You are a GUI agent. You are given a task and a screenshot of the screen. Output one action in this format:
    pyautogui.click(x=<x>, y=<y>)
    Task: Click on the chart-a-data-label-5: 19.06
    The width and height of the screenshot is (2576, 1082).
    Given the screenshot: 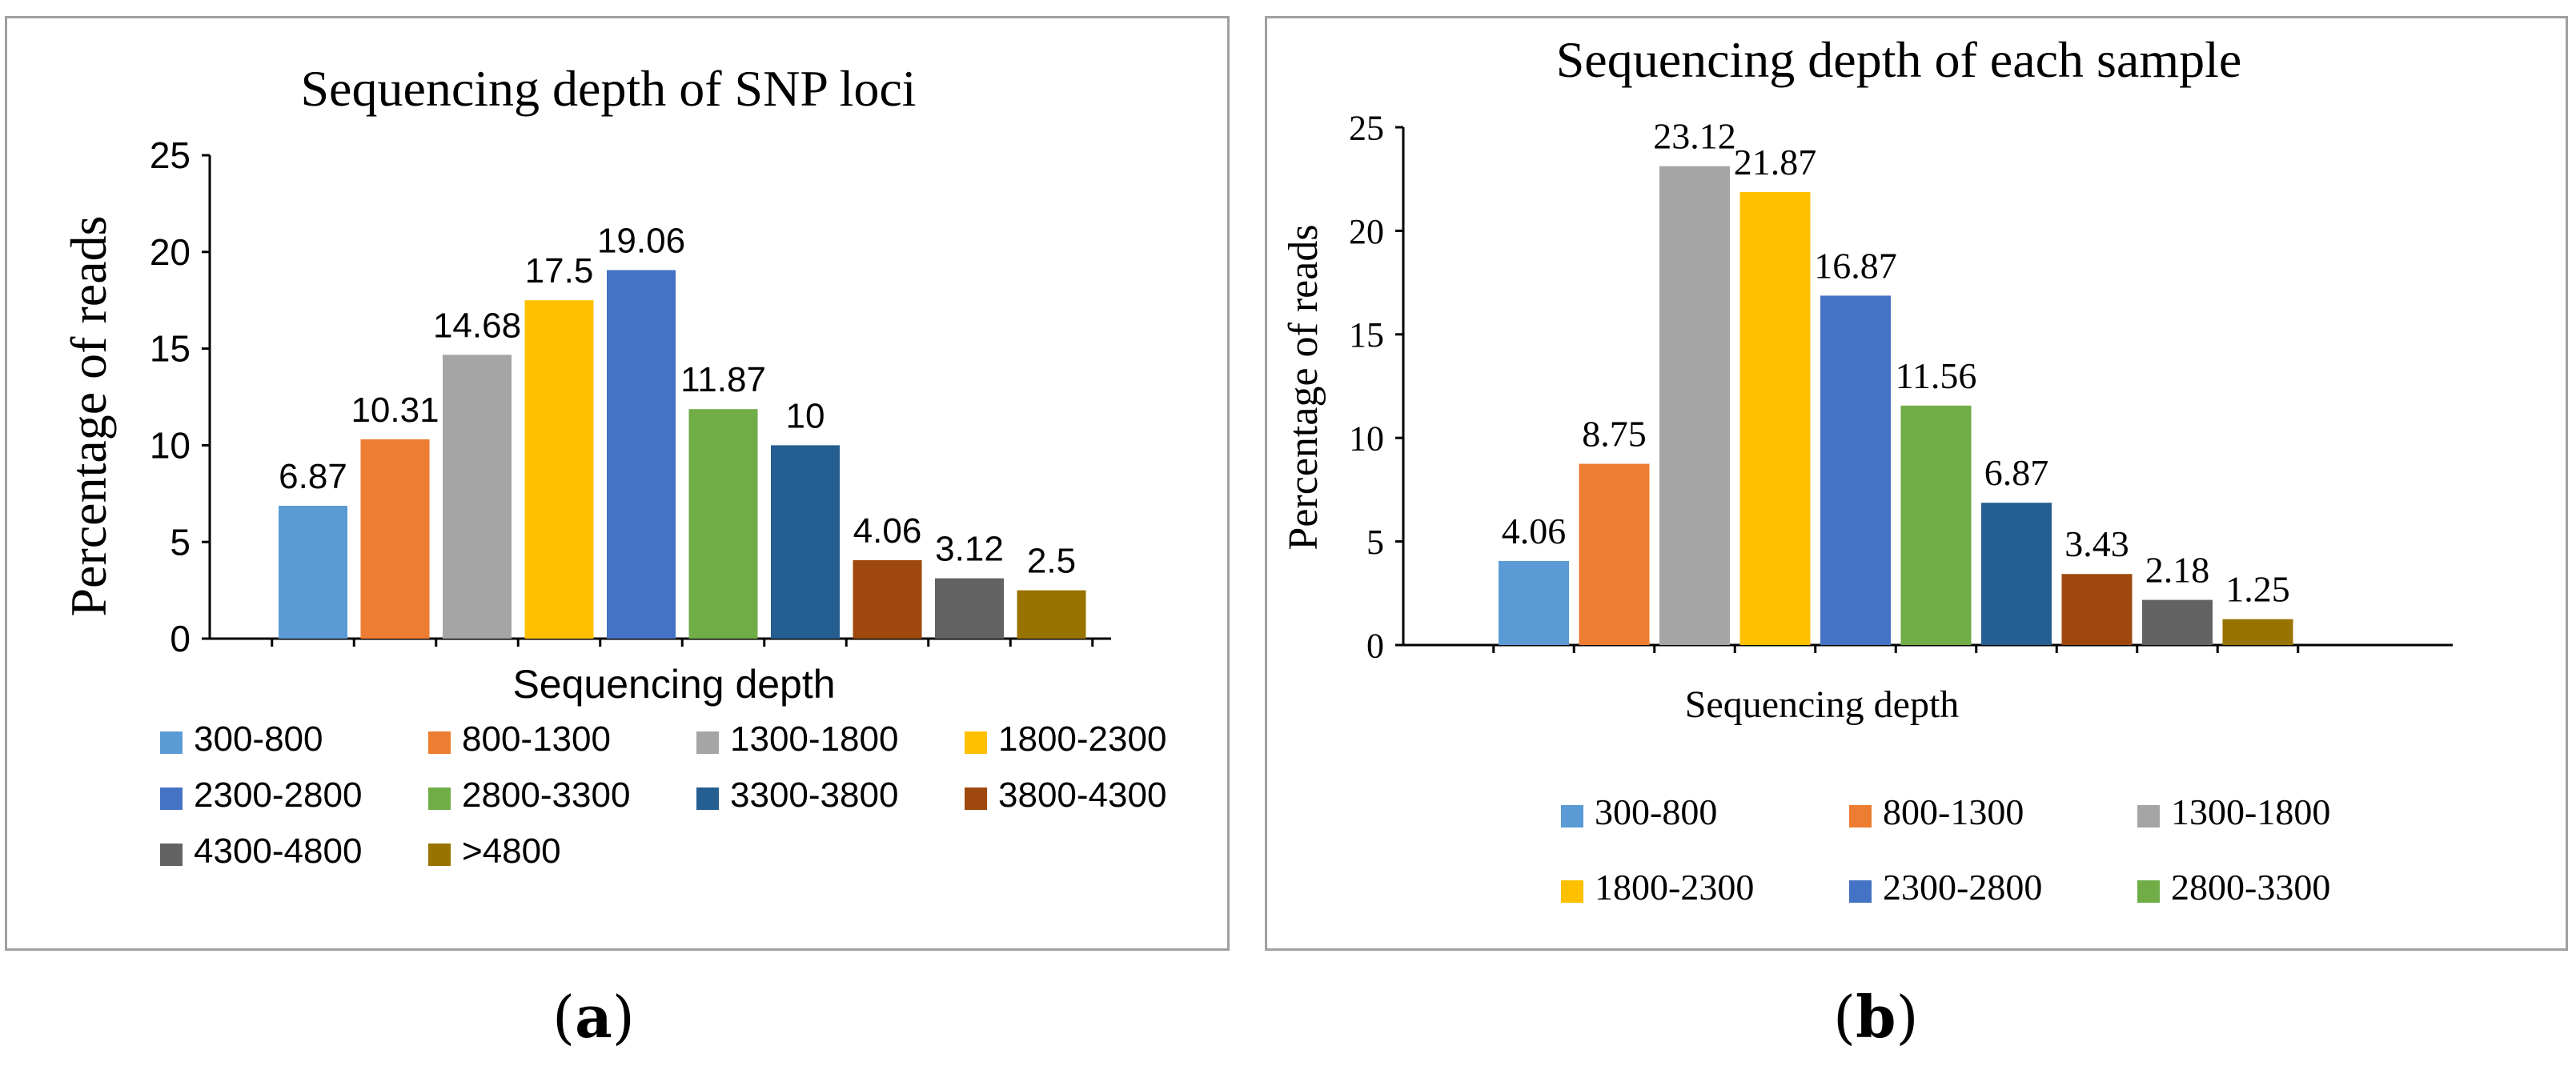 What is the action you would take?
    pyautogui.click(x=641, y=242)
    